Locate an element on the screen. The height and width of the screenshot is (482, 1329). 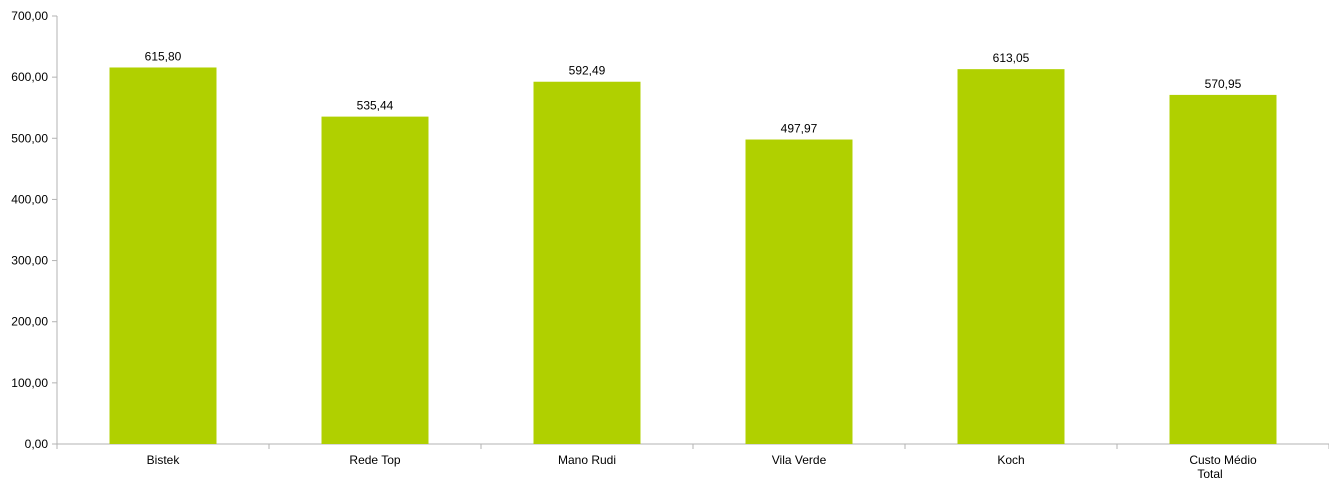
y-tick-label: 0,00 is located at coordinates (37, 444).